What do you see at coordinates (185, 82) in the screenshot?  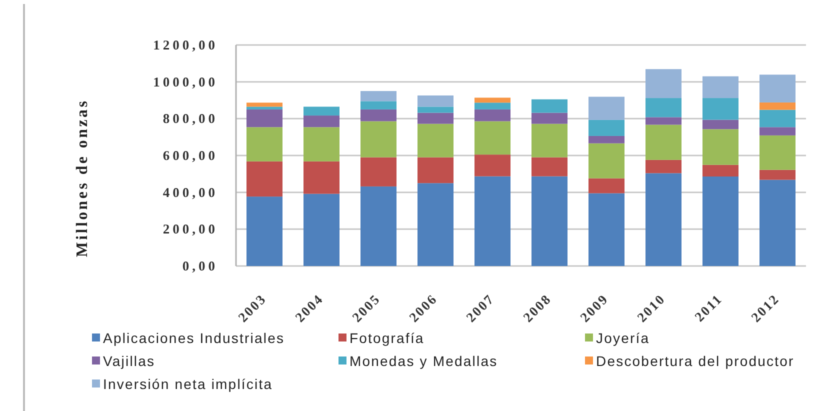 I see `y-tick-label: 1000,00` at bounding box center [185, 82].